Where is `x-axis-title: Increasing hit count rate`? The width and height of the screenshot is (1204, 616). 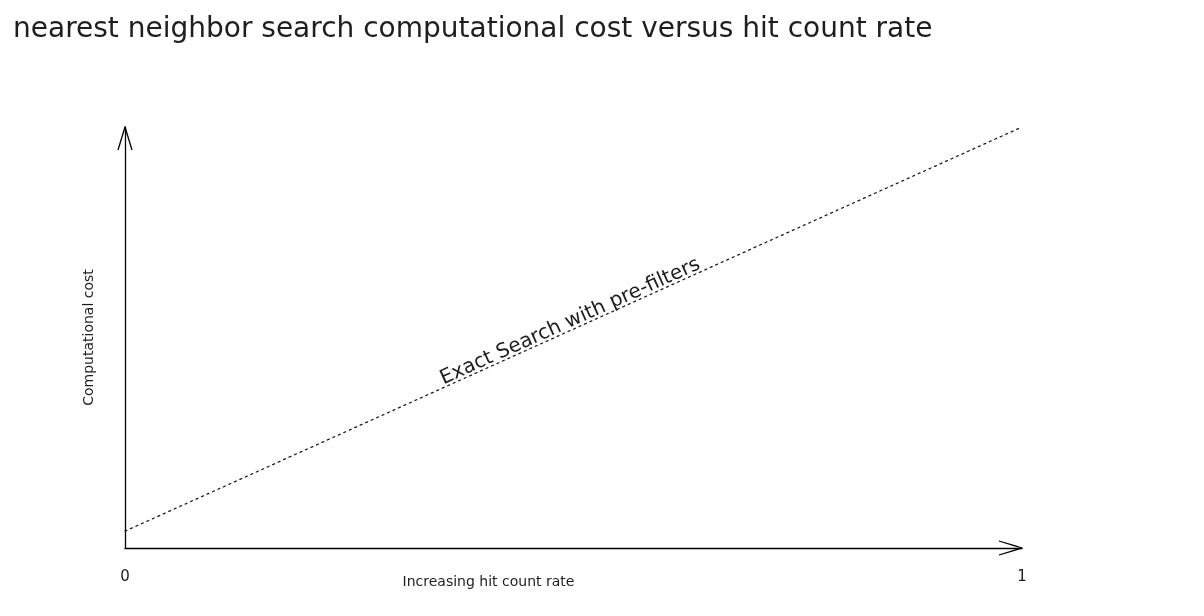
x-axis-title: Increasing hit count rate is located at coordinates (488, 581).